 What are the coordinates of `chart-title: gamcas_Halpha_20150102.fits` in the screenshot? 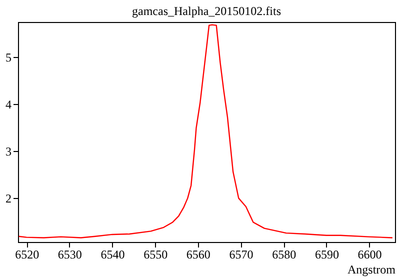 It's located at (207, 11).